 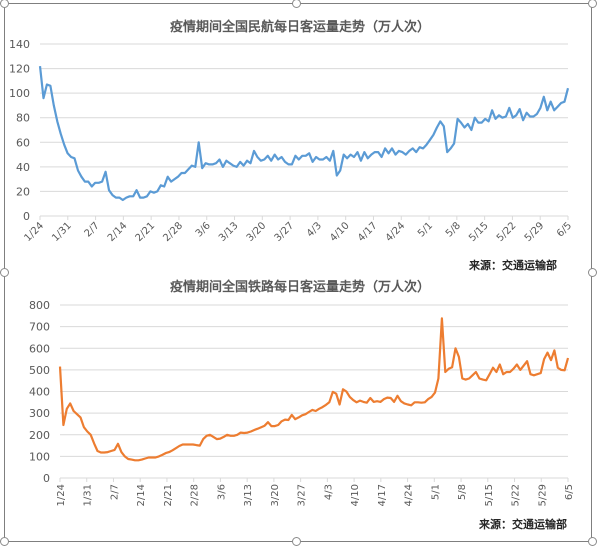 I want to click on resize-handle-middle-left, so click(x=4, y=272).